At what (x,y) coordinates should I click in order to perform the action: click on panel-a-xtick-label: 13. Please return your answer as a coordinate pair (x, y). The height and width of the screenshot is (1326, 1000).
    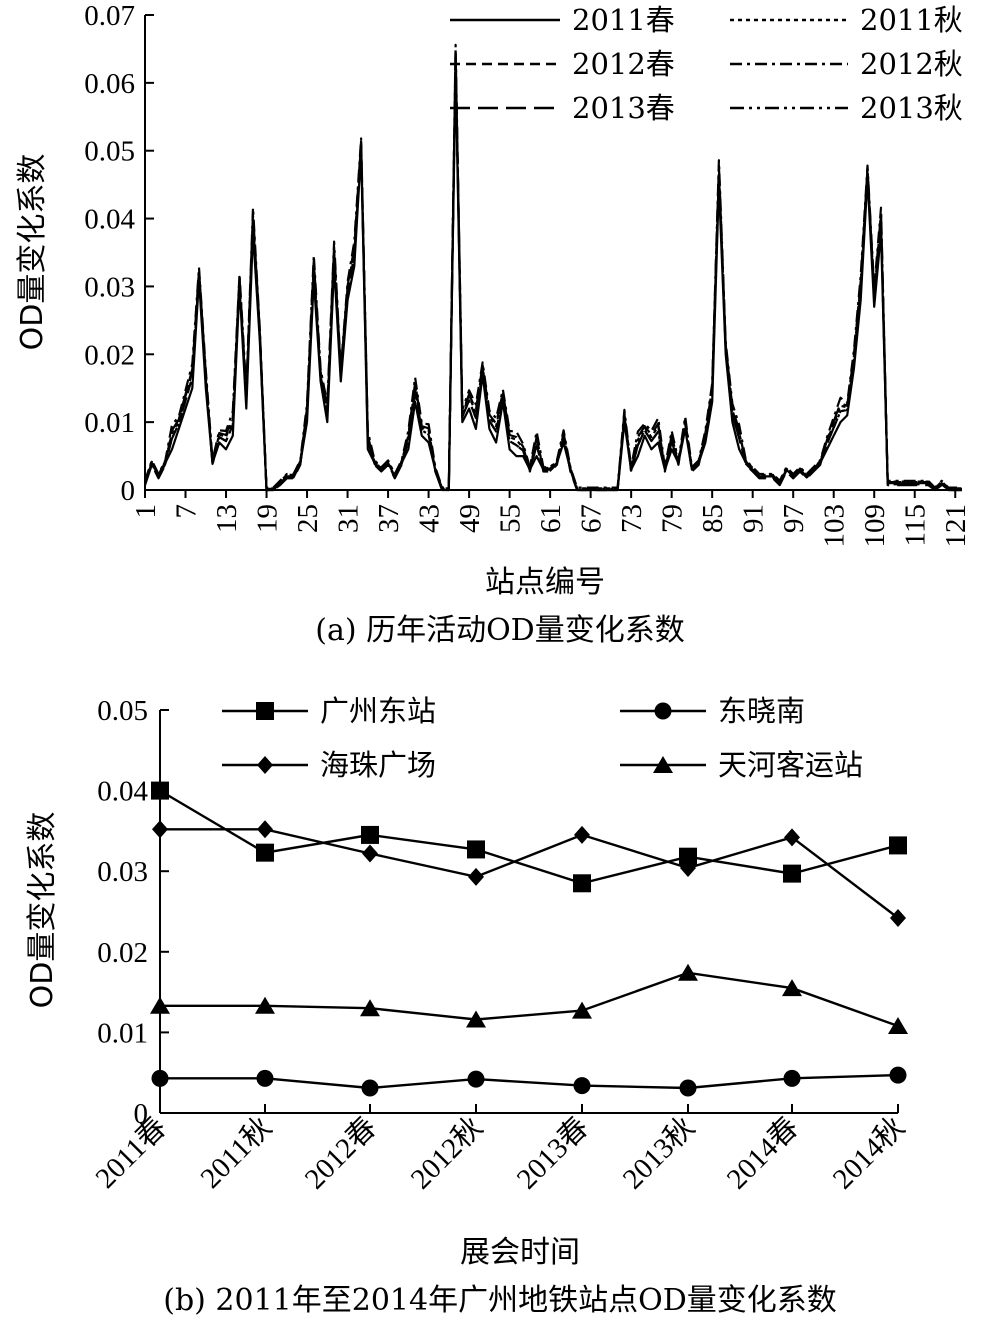
    Looking at the image, I should click on (227, 518).